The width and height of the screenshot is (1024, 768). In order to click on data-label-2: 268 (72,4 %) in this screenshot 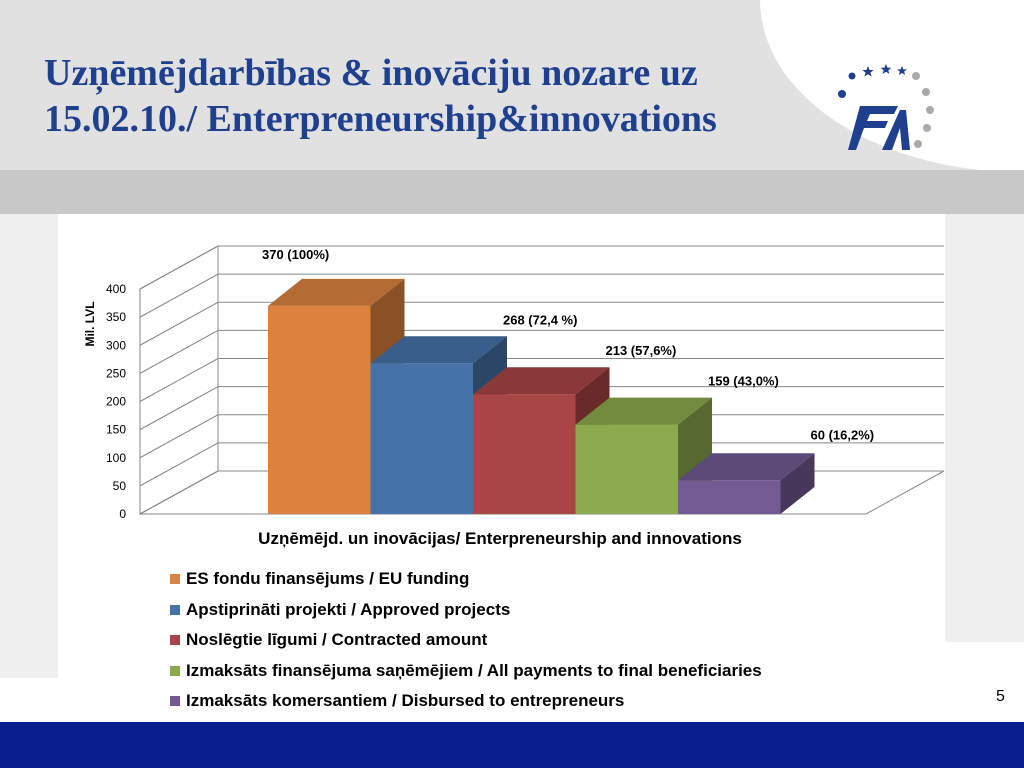, I will do `click(540, 319)`.